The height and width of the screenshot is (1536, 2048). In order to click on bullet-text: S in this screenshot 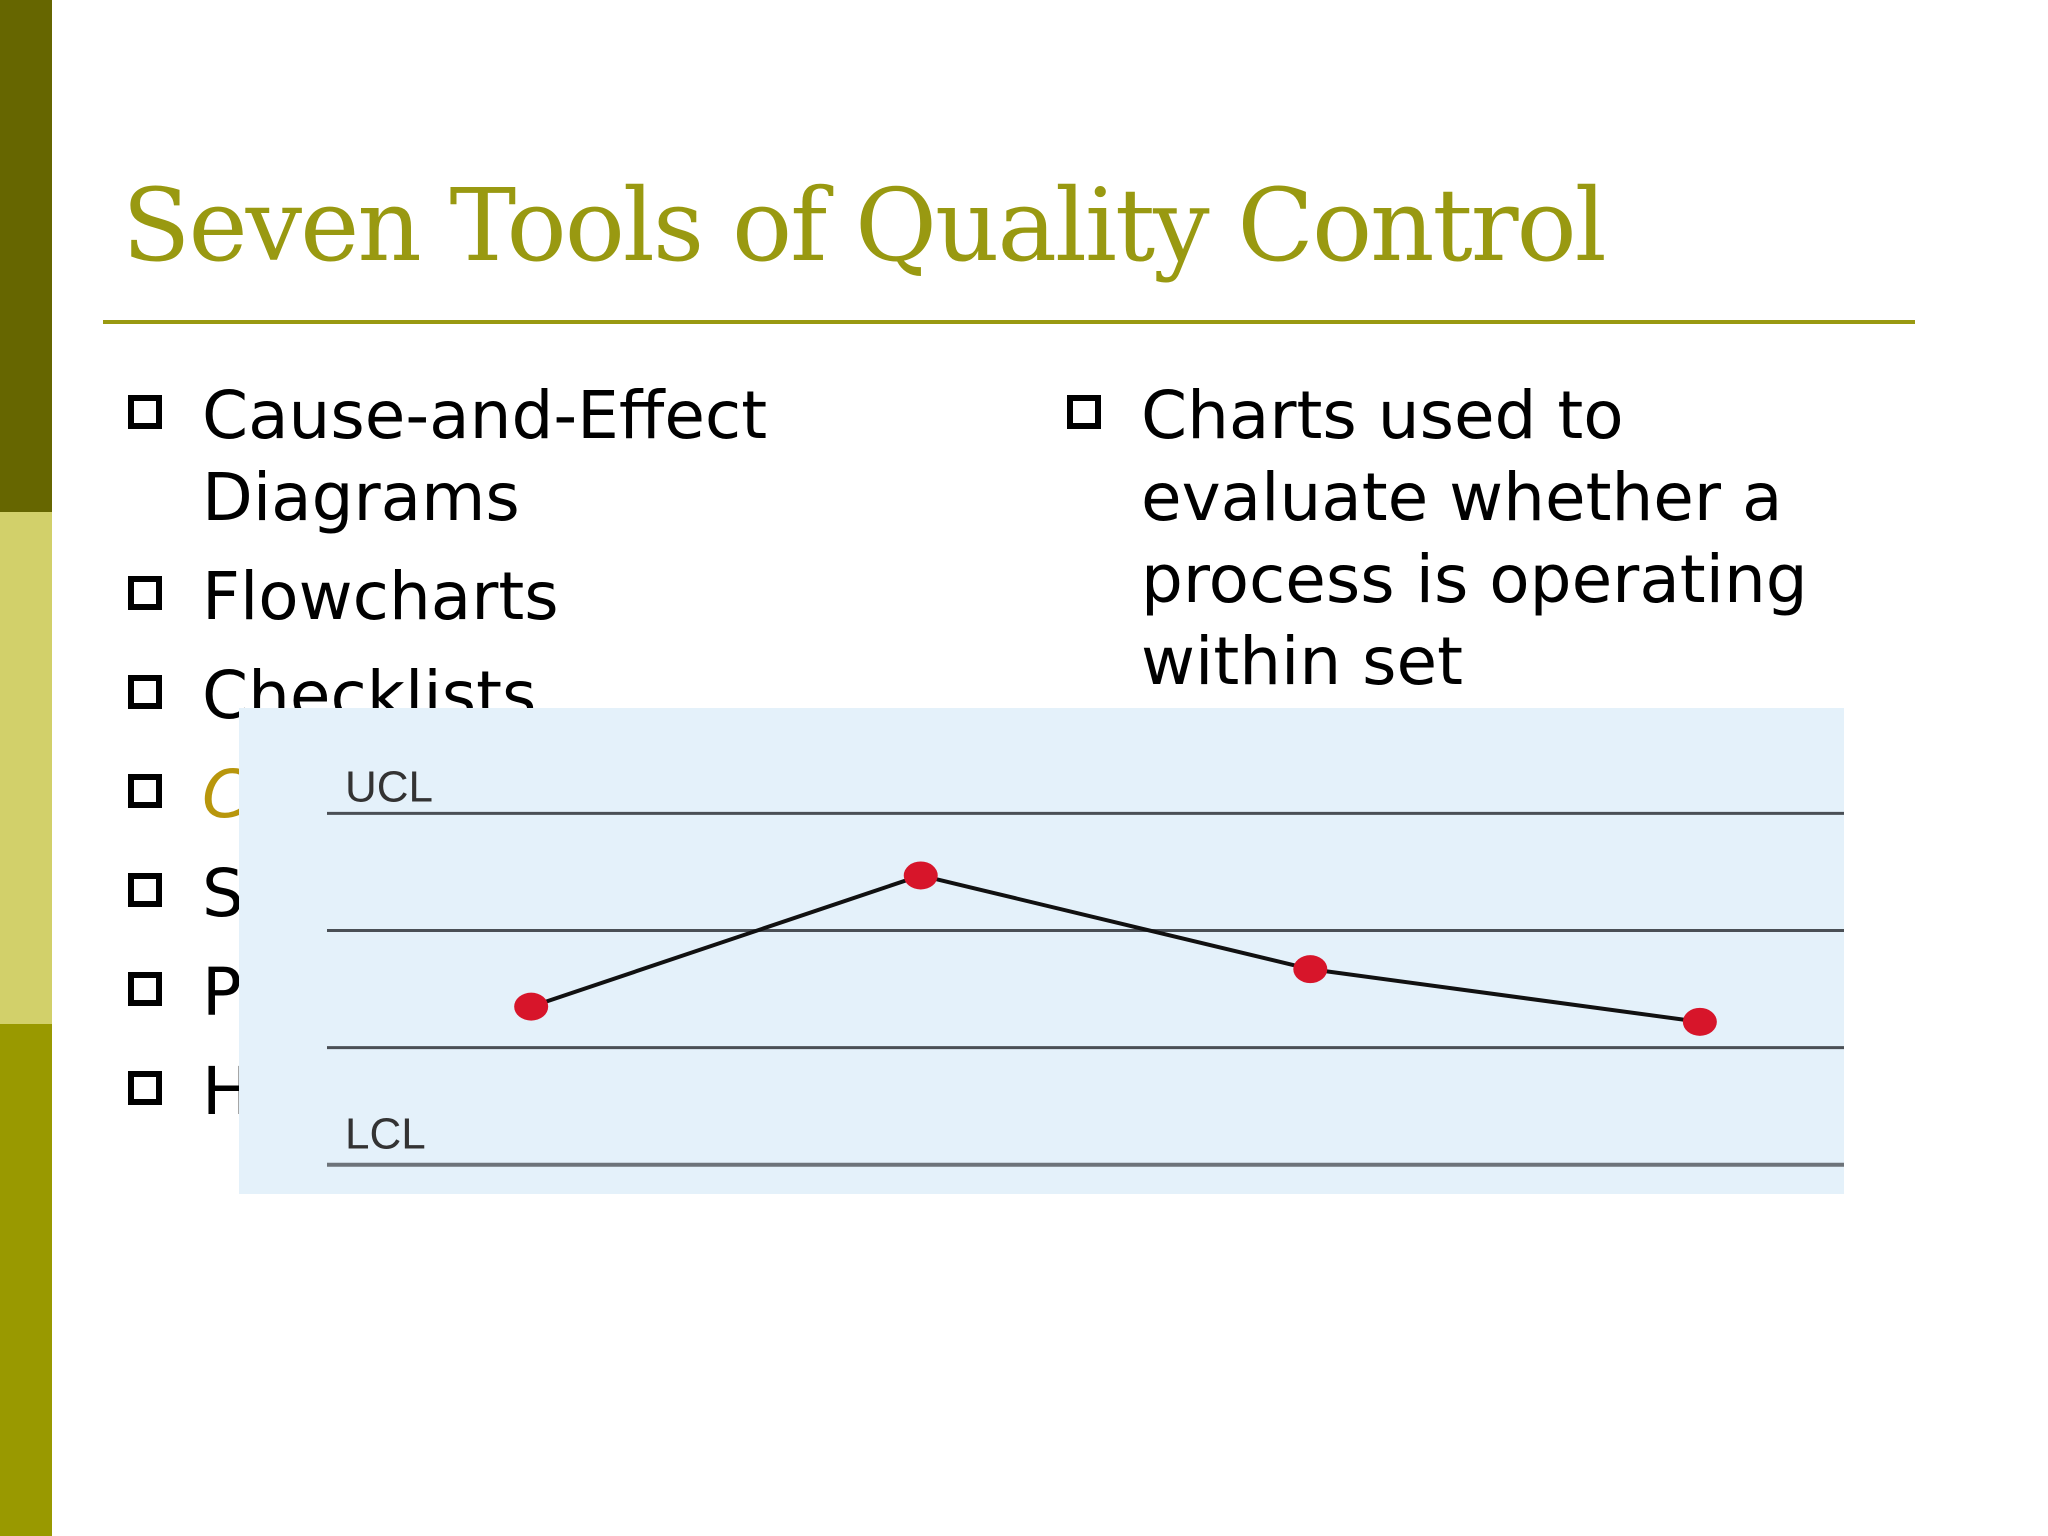, I will do `click(223, 893)`.